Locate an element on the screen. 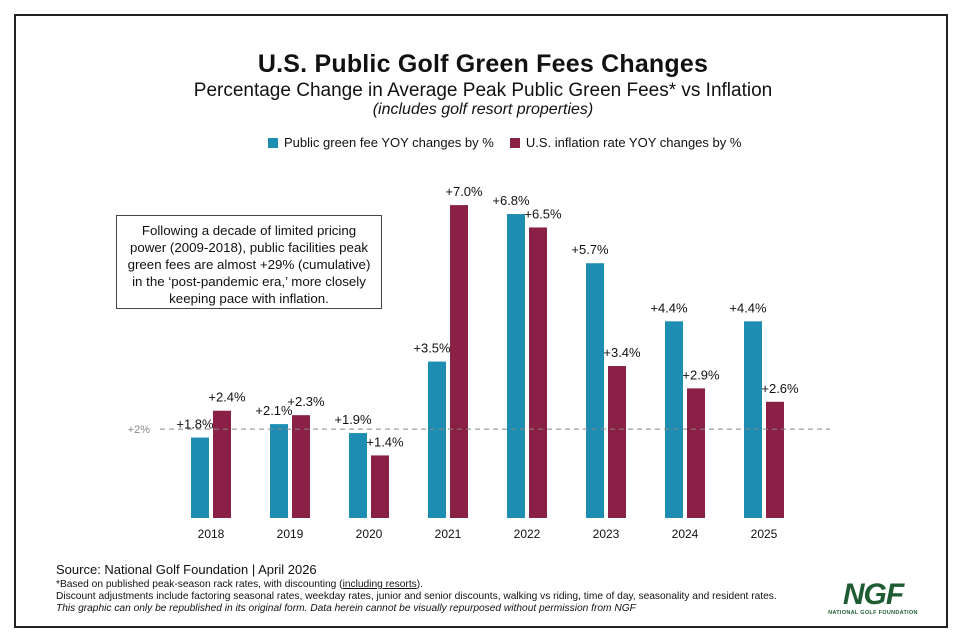 The height and width of the screenshot is (644, 966). x-tick-label-2020: 2020 is located at coordinates (369, 534).